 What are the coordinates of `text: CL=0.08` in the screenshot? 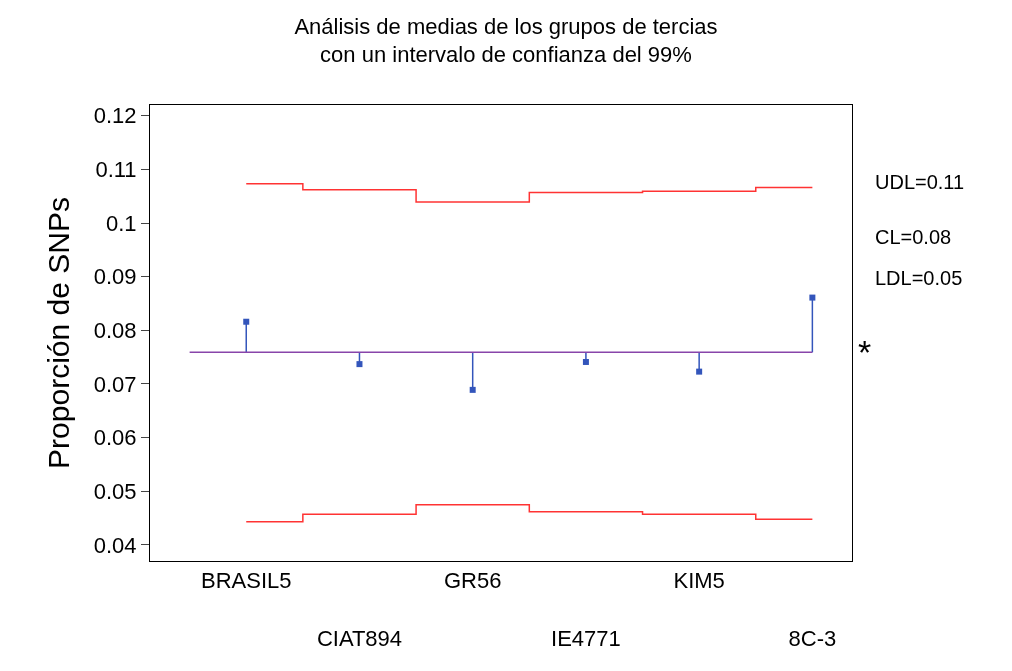 It's located at (913, 237).